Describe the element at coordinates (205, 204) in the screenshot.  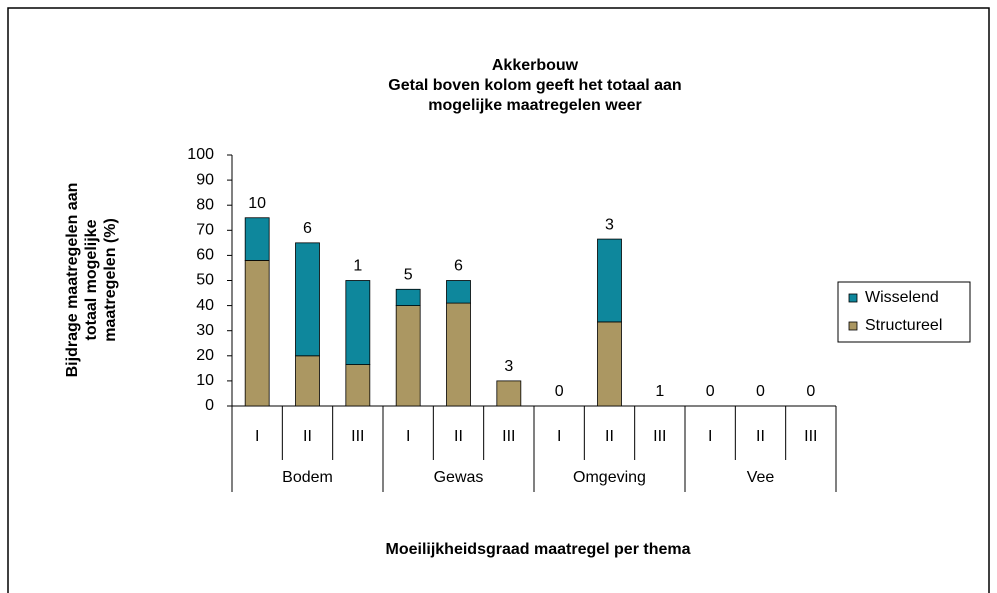
I see `y-tick-label: 80` at that location.